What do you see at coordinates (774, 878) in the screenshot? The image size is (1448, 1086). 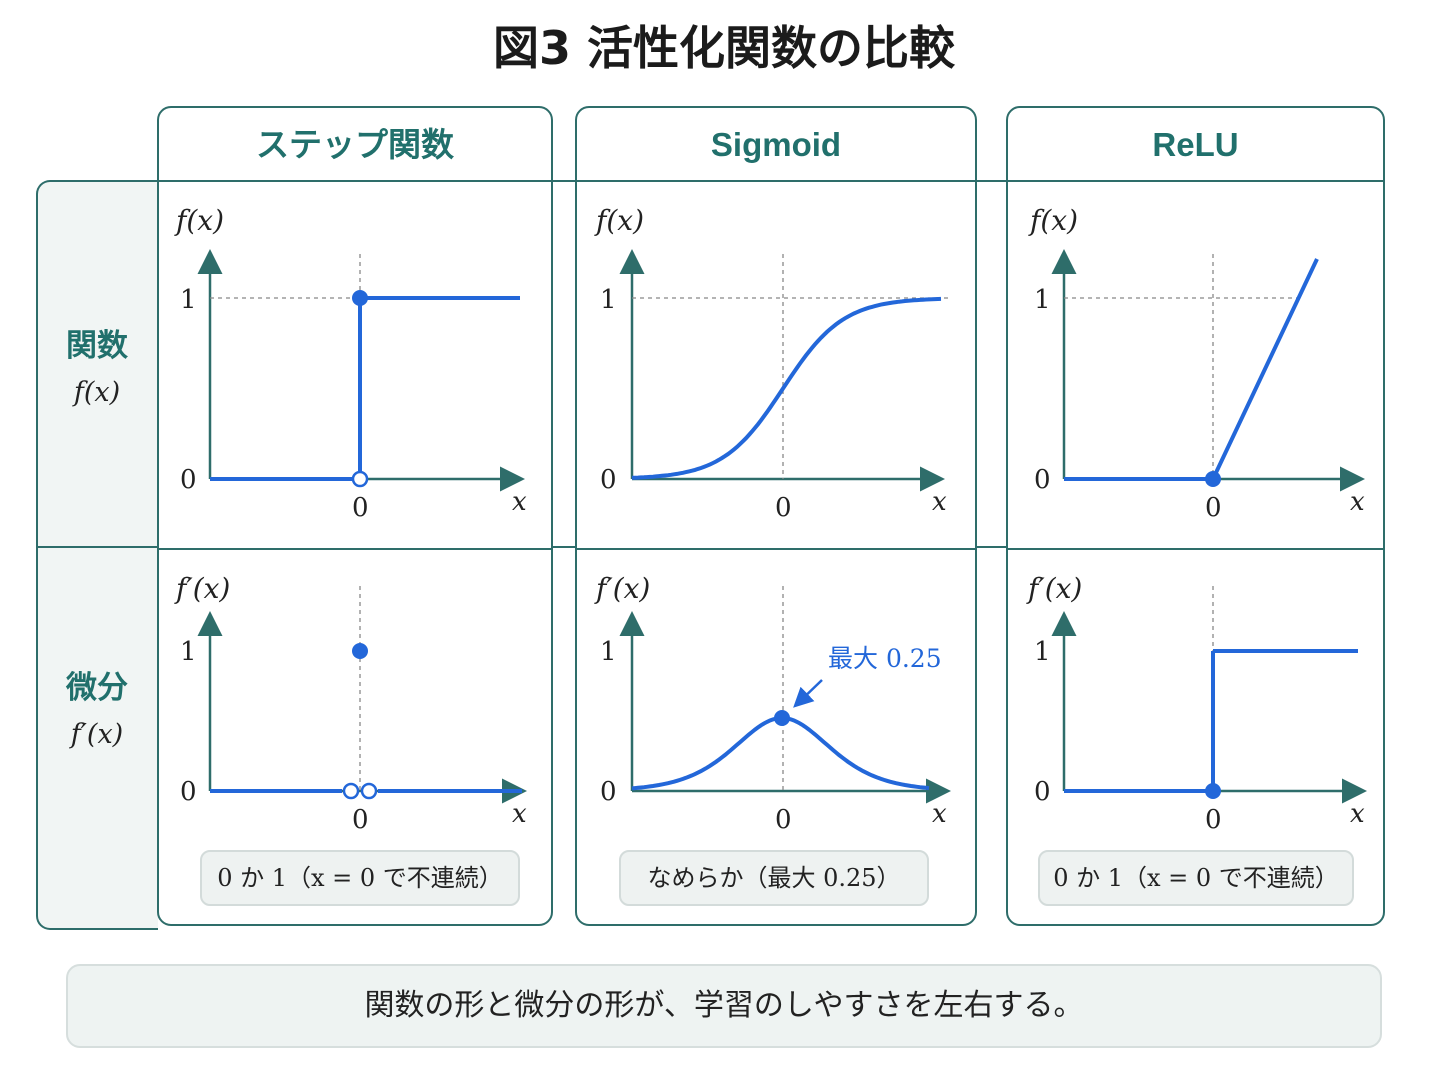 I see `caption-sigmoid: なめらか（最大 0.25）` at bounding box center [774, 878].